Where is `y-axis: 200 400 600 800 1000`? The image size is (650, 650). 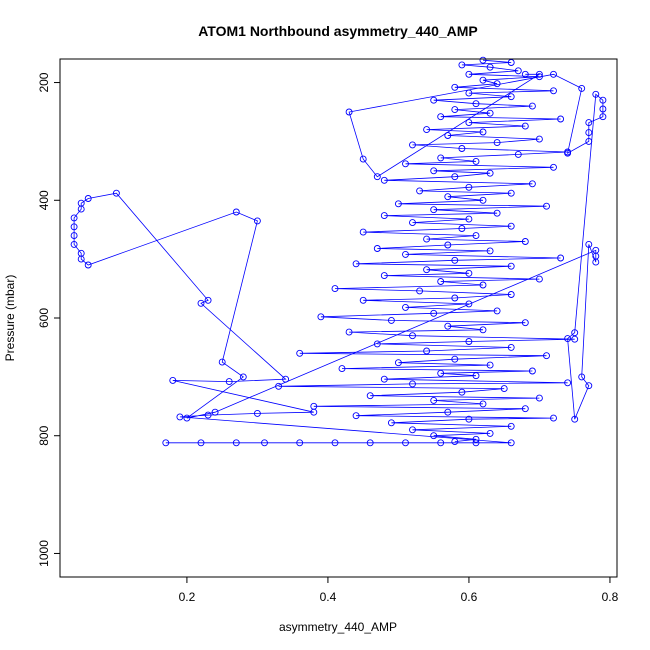 y-axis: 200 400 600 800 1000 is located at coordinates (48, 319).